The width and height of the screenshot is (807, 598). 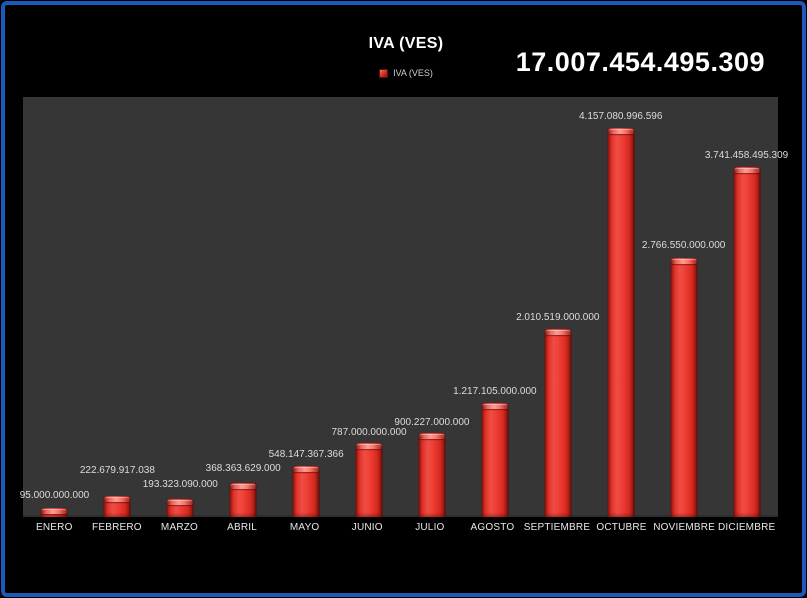 What do you see at coordinates (746, 155) in the screenshot?
I see `value-label: 3.741.458.495.309` at bounding box center [746, 155].